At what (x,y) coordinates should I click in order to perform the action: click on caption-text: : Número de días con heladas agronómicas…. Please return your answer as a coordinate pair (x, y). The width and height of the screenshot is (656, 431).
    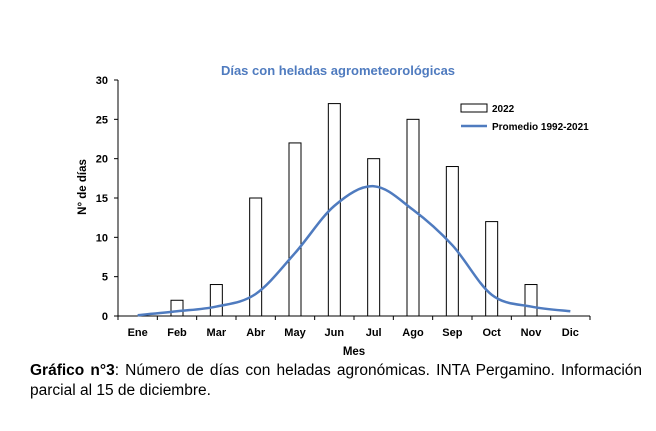
    Looking at the image, I should click on (336, 380).